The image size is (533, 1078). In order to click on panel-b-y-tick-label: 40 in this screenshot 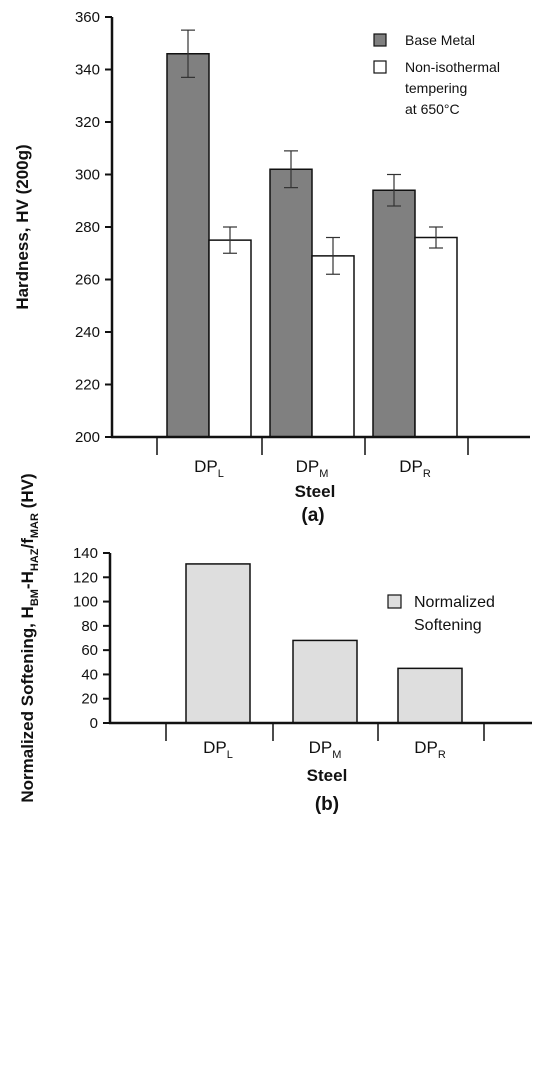, I will do `click(89, 674)`.